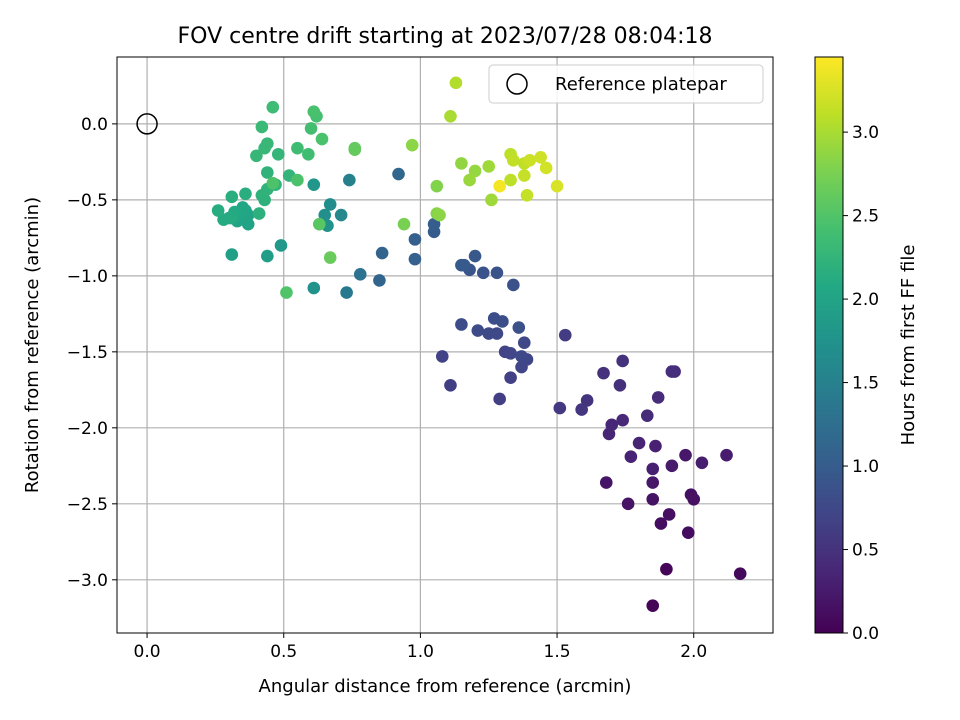 The image size is (960, 720). Describe the element at coordinates (865, 133) in the screenshot. I see `colorbar-tick-label: 3.0` at that location.